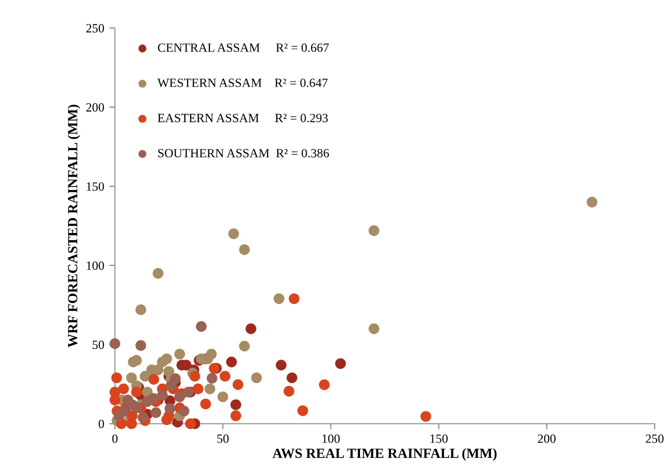 The image size is (668, 475). I want to click on legend-label: CENTRAL ASSAM R² = 0.667, so click(243, 47).